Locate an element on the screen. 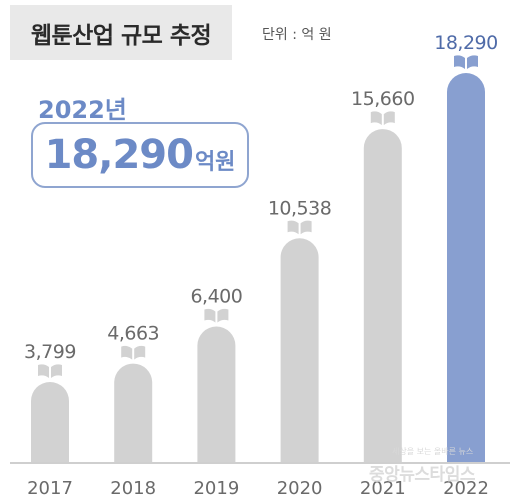 Image resolution: width=517 pixels, height=496 pixels. x-tick-label: 2022 is located at coordinates (466, 487).